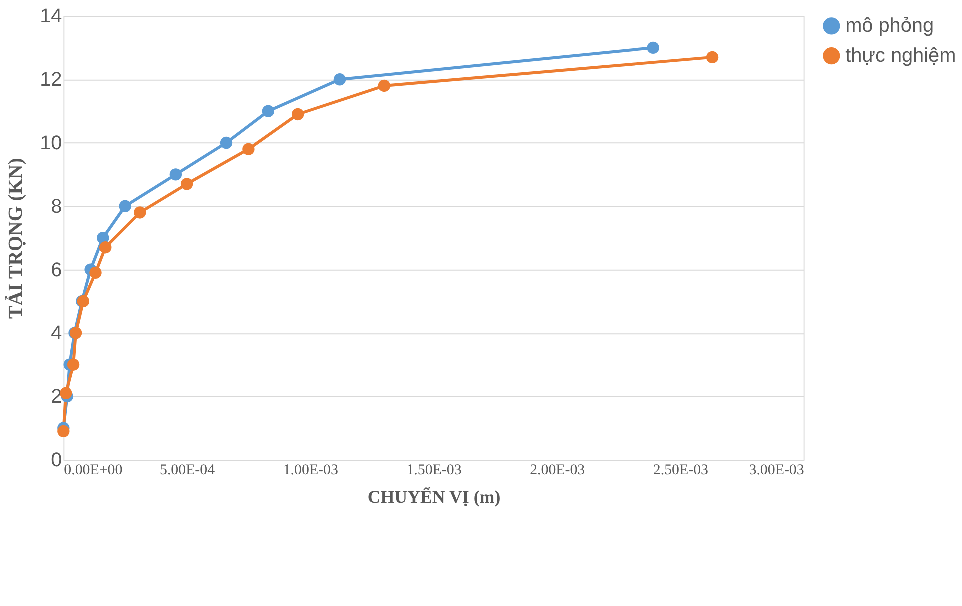  I want to click on y-tick-label: 14, so click(51, 17).